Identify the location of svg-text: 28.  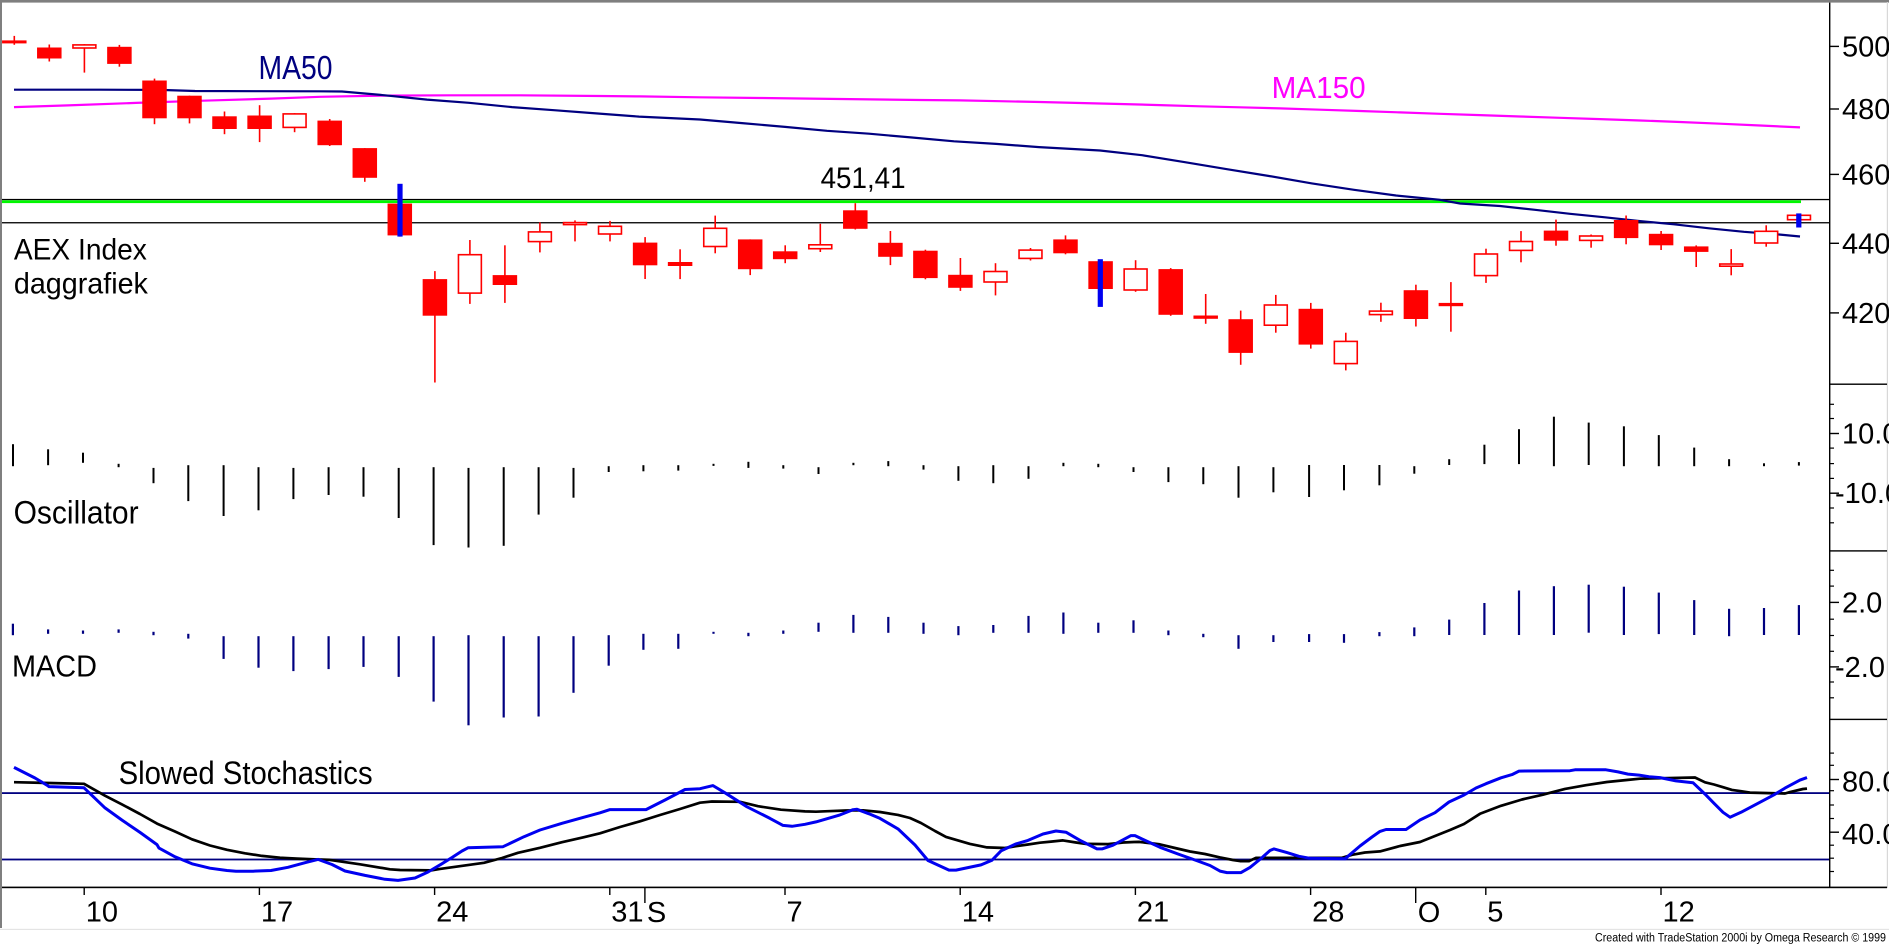
(1328, 913).